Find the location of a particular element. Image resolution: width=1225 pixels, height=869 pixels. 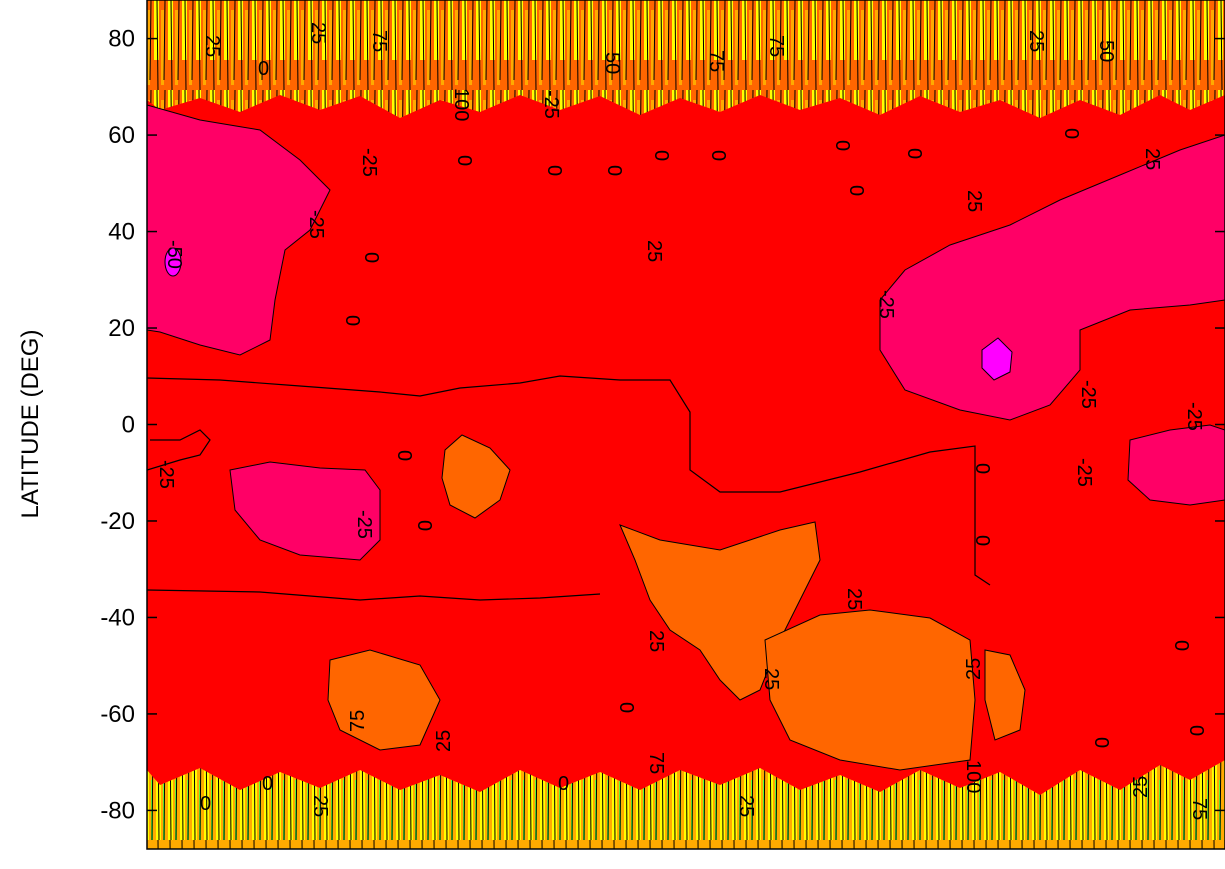

contour-zero-south is located at coordinates (374, 595).